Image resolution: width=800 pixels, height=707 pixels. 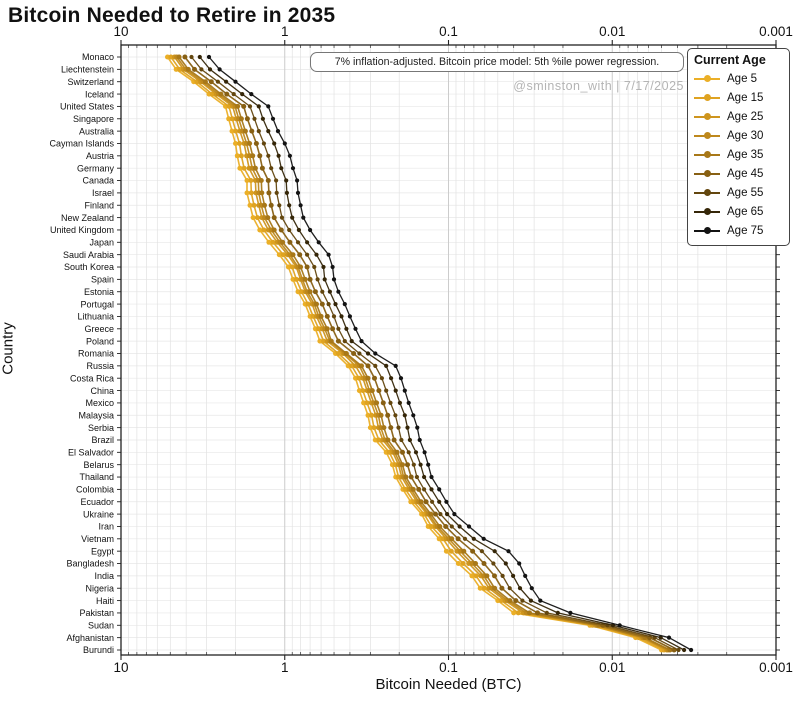 I want to click on legend-entry-label: Age 15, so click(x=745, y=97).